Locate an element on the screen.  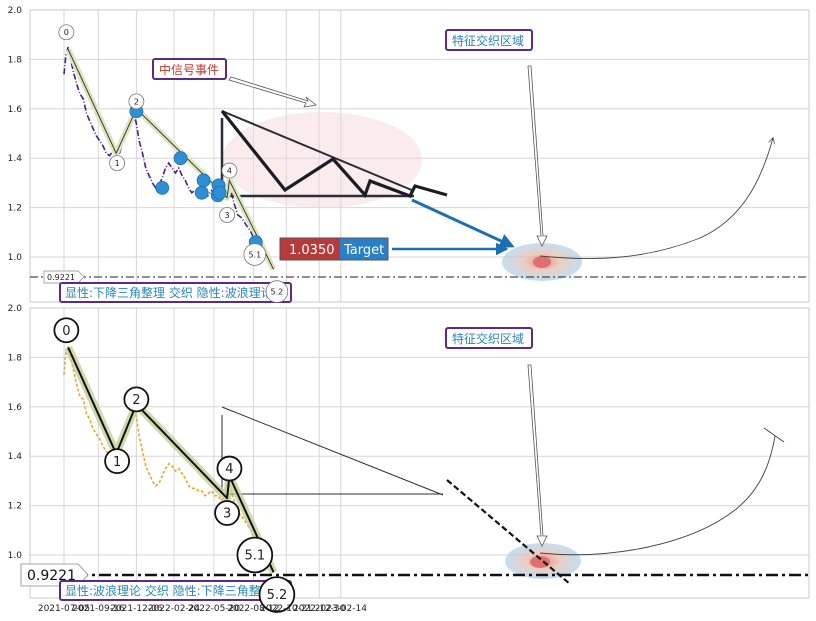
zone-callout-text: 特征交织区域 is located at coordinates (488, 40).